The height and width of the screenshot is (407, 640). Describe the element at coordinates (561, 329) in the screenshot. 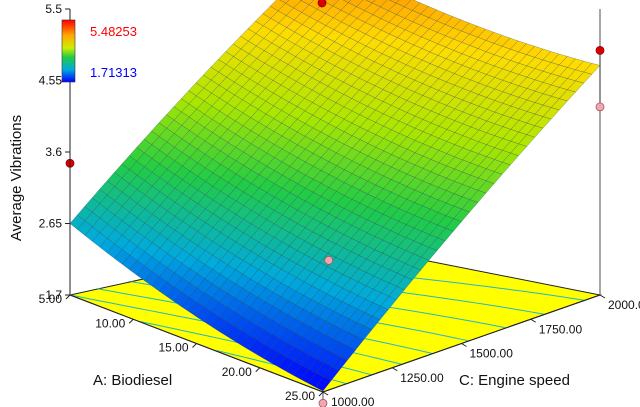

I see `y-tick-label: 1750.00` at that location.